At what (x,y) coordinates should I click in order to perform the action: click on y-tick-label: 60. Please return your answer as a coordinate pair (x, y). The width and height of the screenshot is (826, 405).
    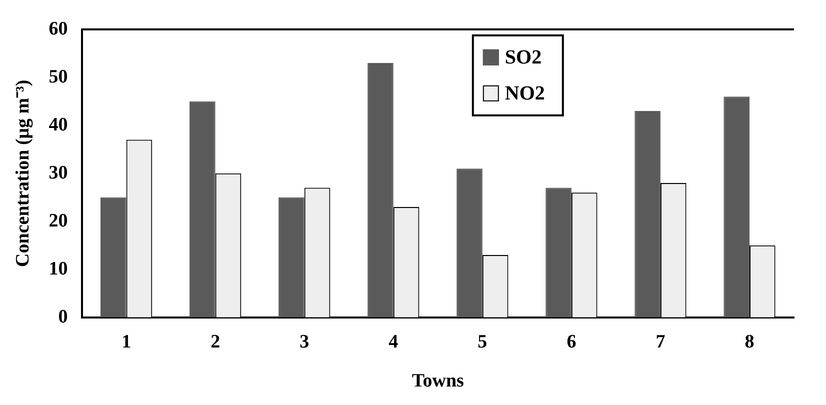
    Looking at the image, I should click on (58, 29).